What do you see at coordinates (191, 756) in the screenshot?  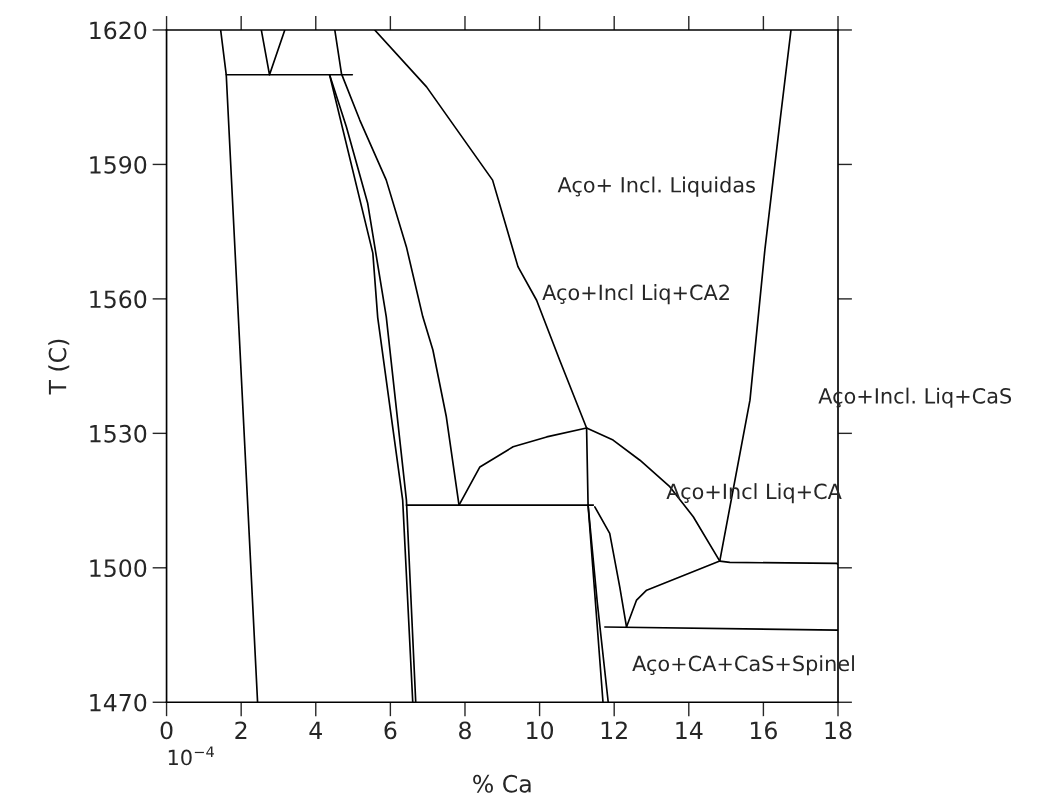 I see `text: 10$^{−4}$` at bounding box center [191, 756].